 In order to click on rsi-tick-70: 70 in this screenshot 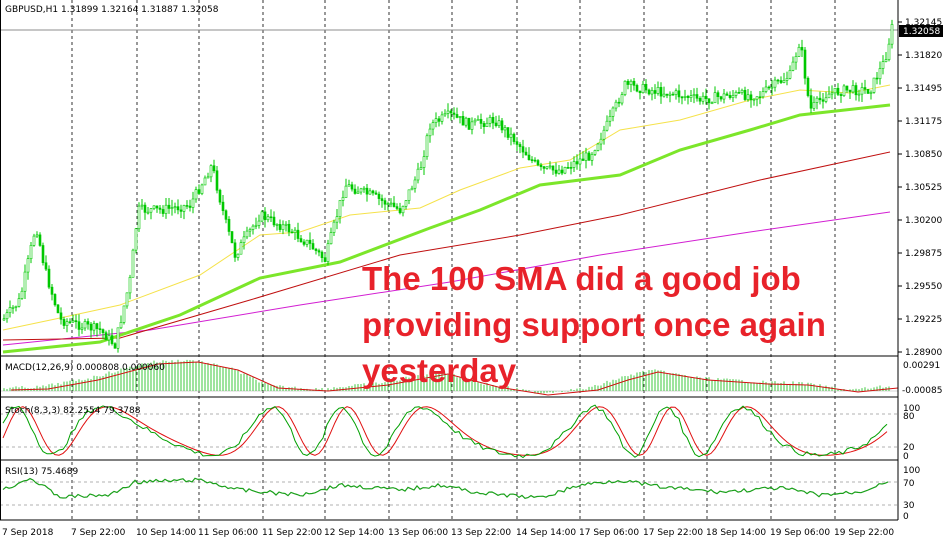, I will do `click(909, 484)`.